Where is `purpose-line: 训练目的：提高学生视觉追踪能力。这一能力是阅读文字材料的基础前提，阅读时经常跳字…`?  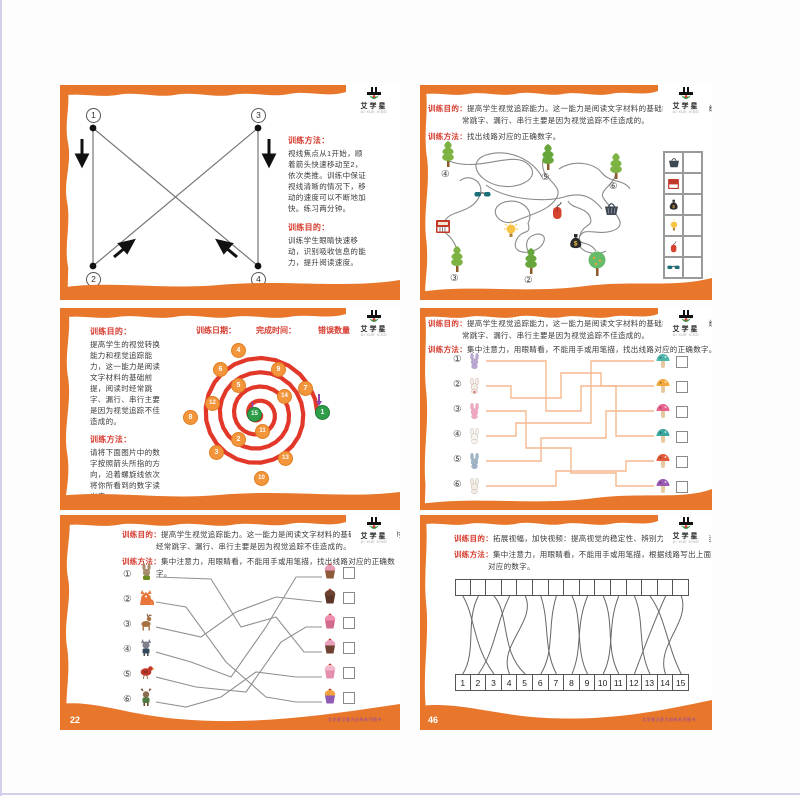
purpose-line: 训练目的：提高学生视觉追踪能力。这一能力是阅读文字材料的基础前提，阅读时经常跳字… is located at coordinates (261, 540).